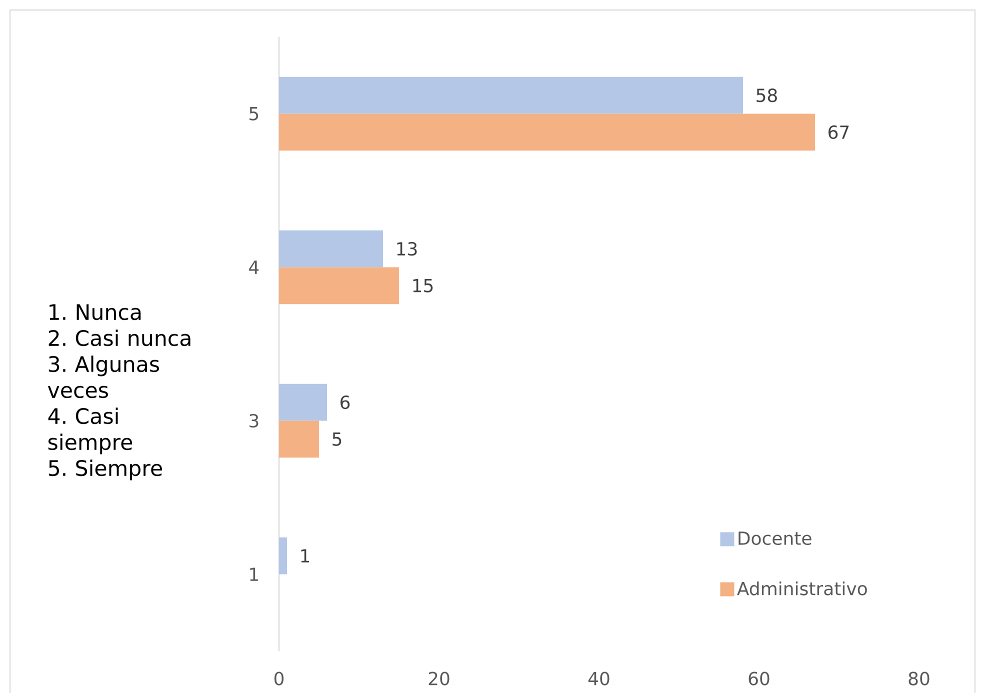 This screenshot has height=693, width=984. Describe the element at coordinates (802, 588) in the screenshot. I see `legend-label: Administrativo` at that location.